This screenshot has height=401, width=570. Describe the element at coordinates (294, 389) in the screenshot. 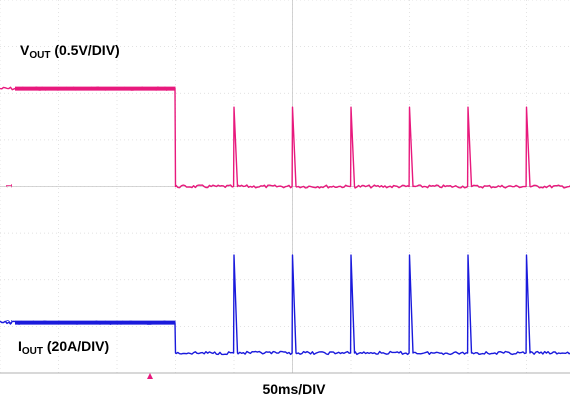

I see `x-axis-scale-label: 50ms/DIV` at that location.